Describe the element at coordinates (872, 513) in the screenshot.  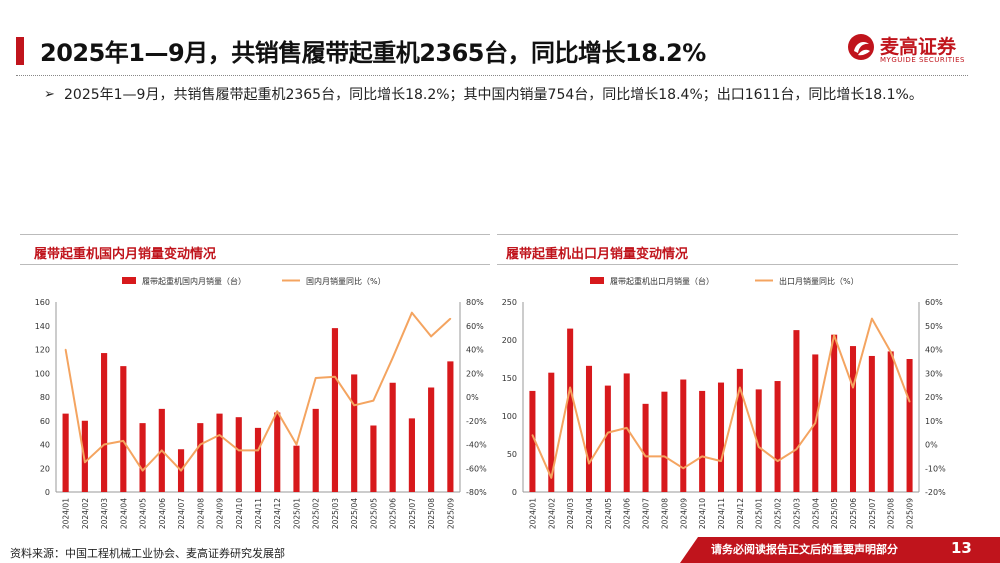
I see `x-tick-label: 2025/07` at that location.